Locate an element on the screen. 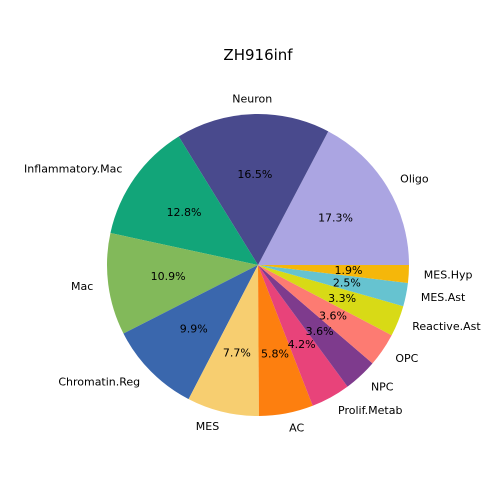  percent-label-oligo: 17.3% is located at coordinates (335, 218).